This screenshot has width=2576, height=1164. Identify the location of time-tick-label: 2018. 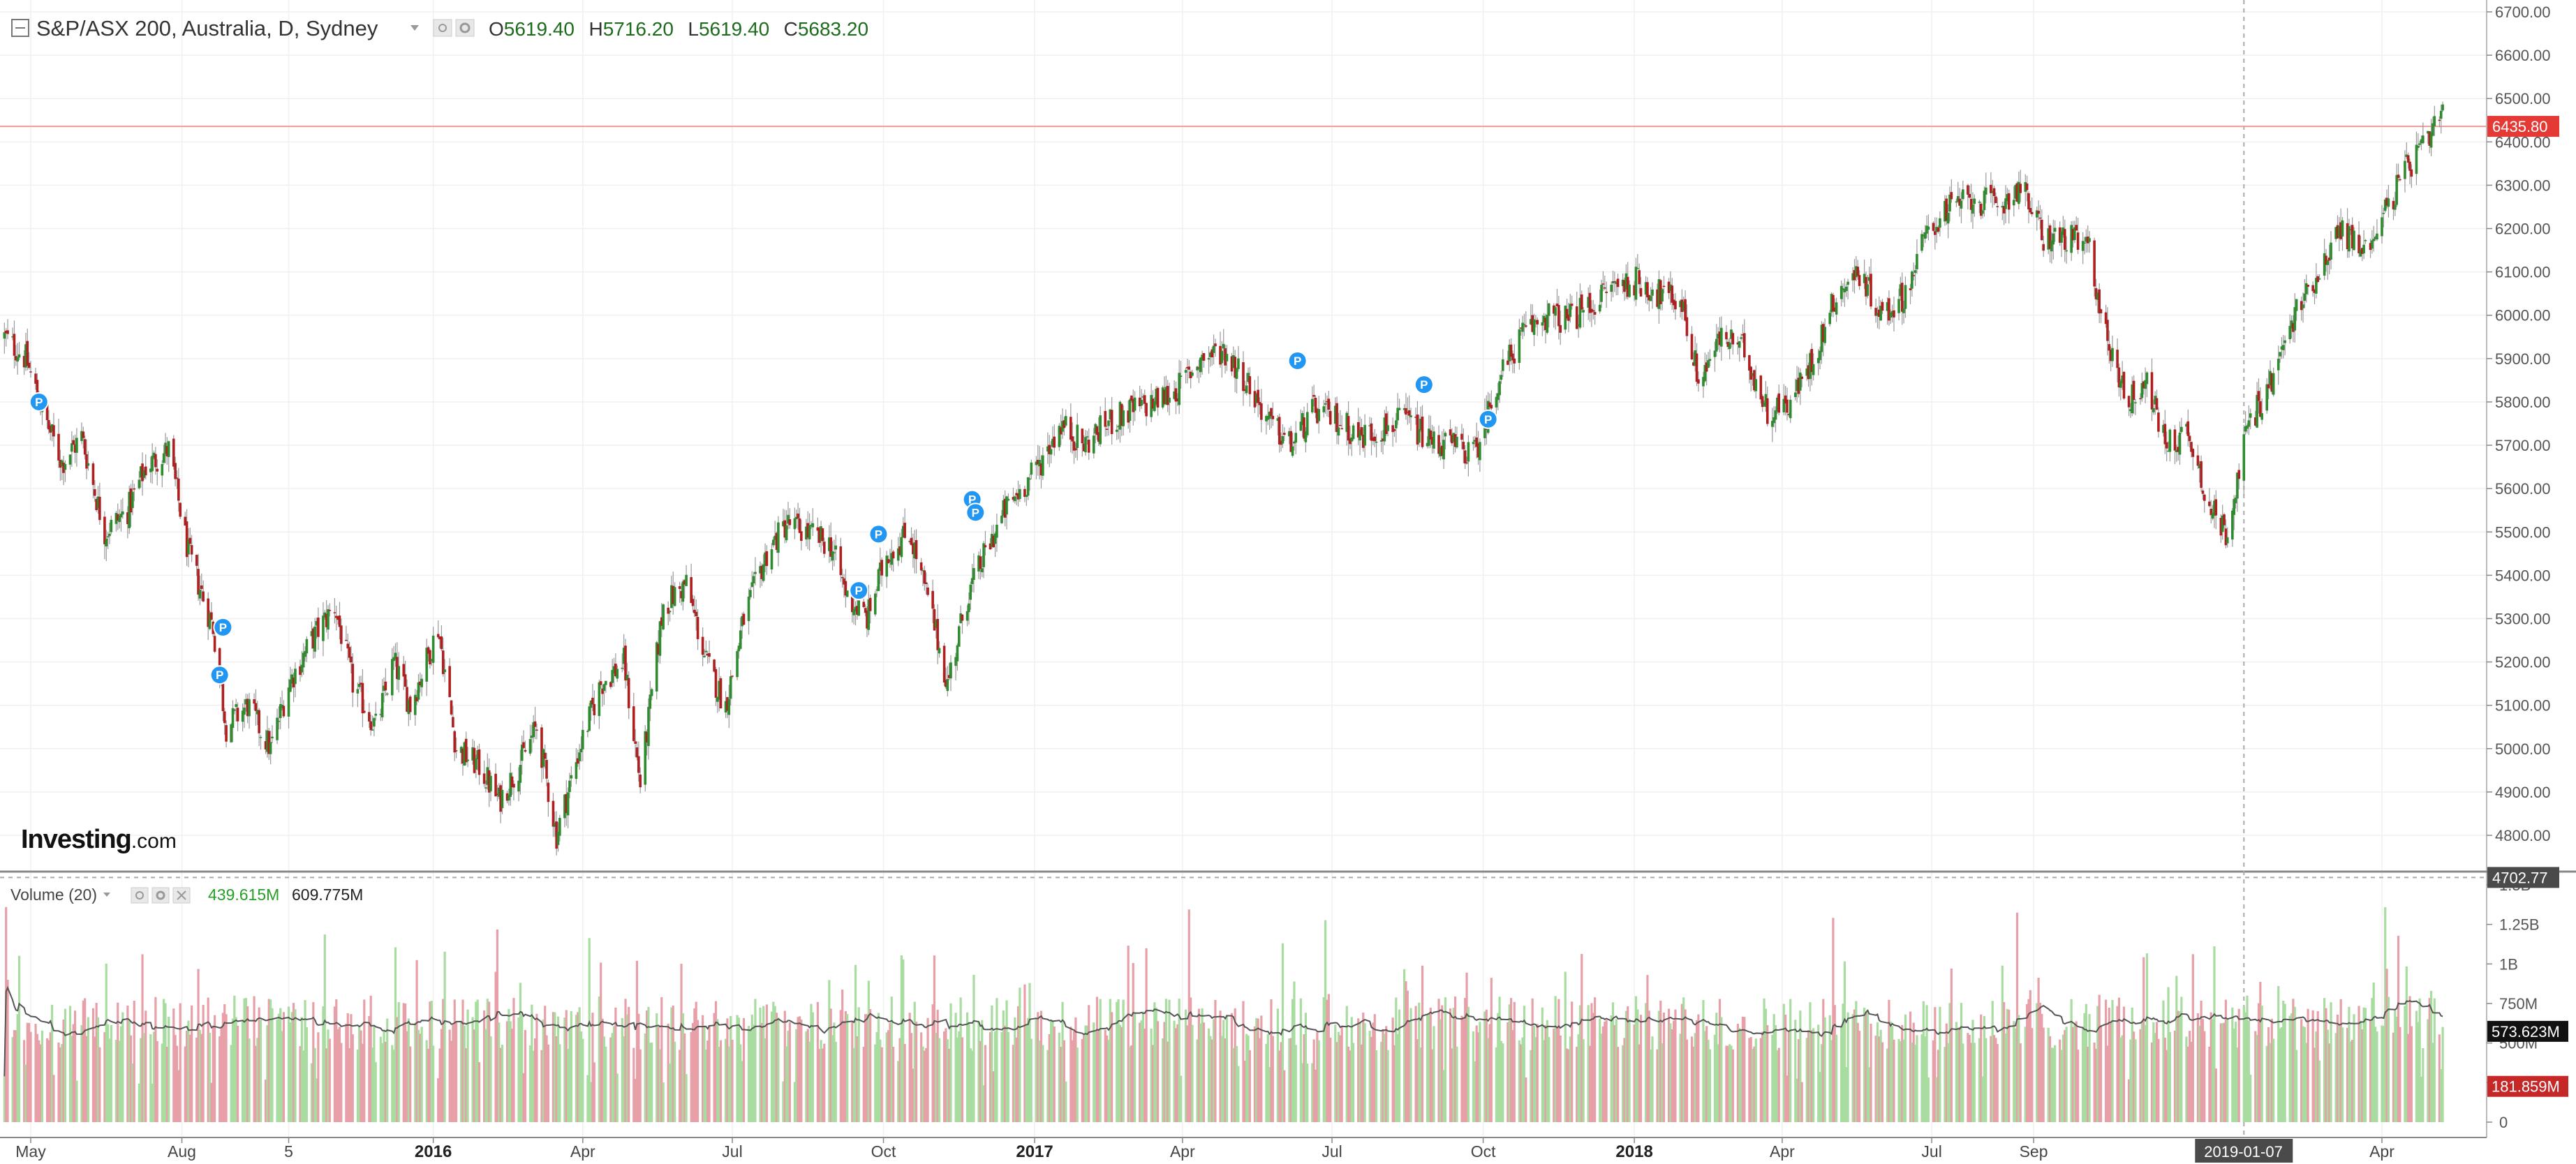
(1633, 1151).